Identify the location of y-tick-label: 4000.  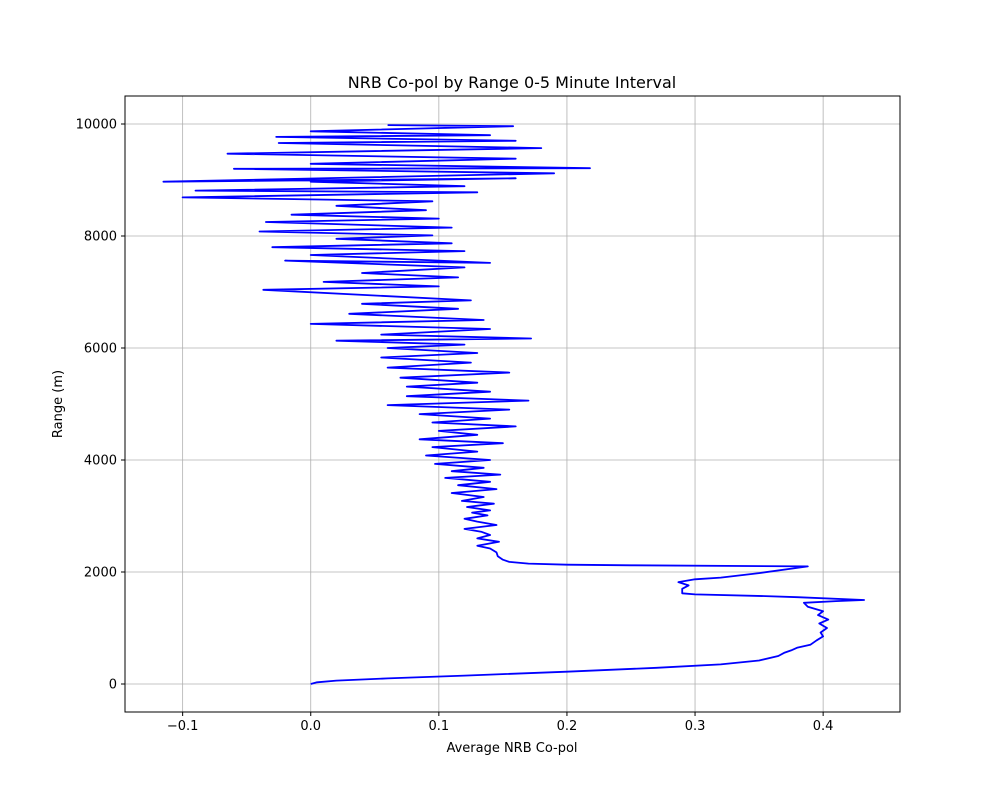
(100, 461).